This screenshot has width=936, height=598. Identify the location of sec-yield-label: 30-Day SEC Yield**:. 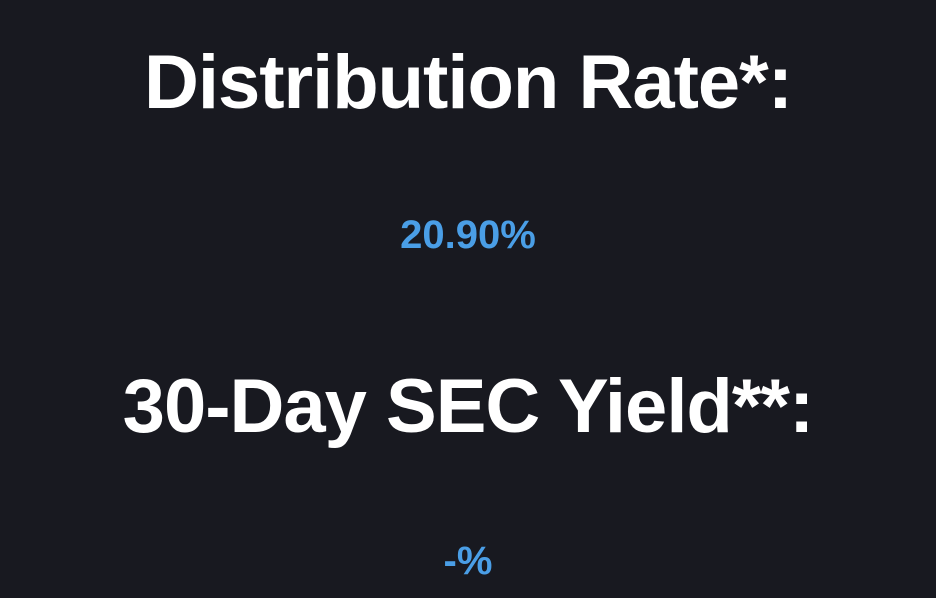
(468, 406).